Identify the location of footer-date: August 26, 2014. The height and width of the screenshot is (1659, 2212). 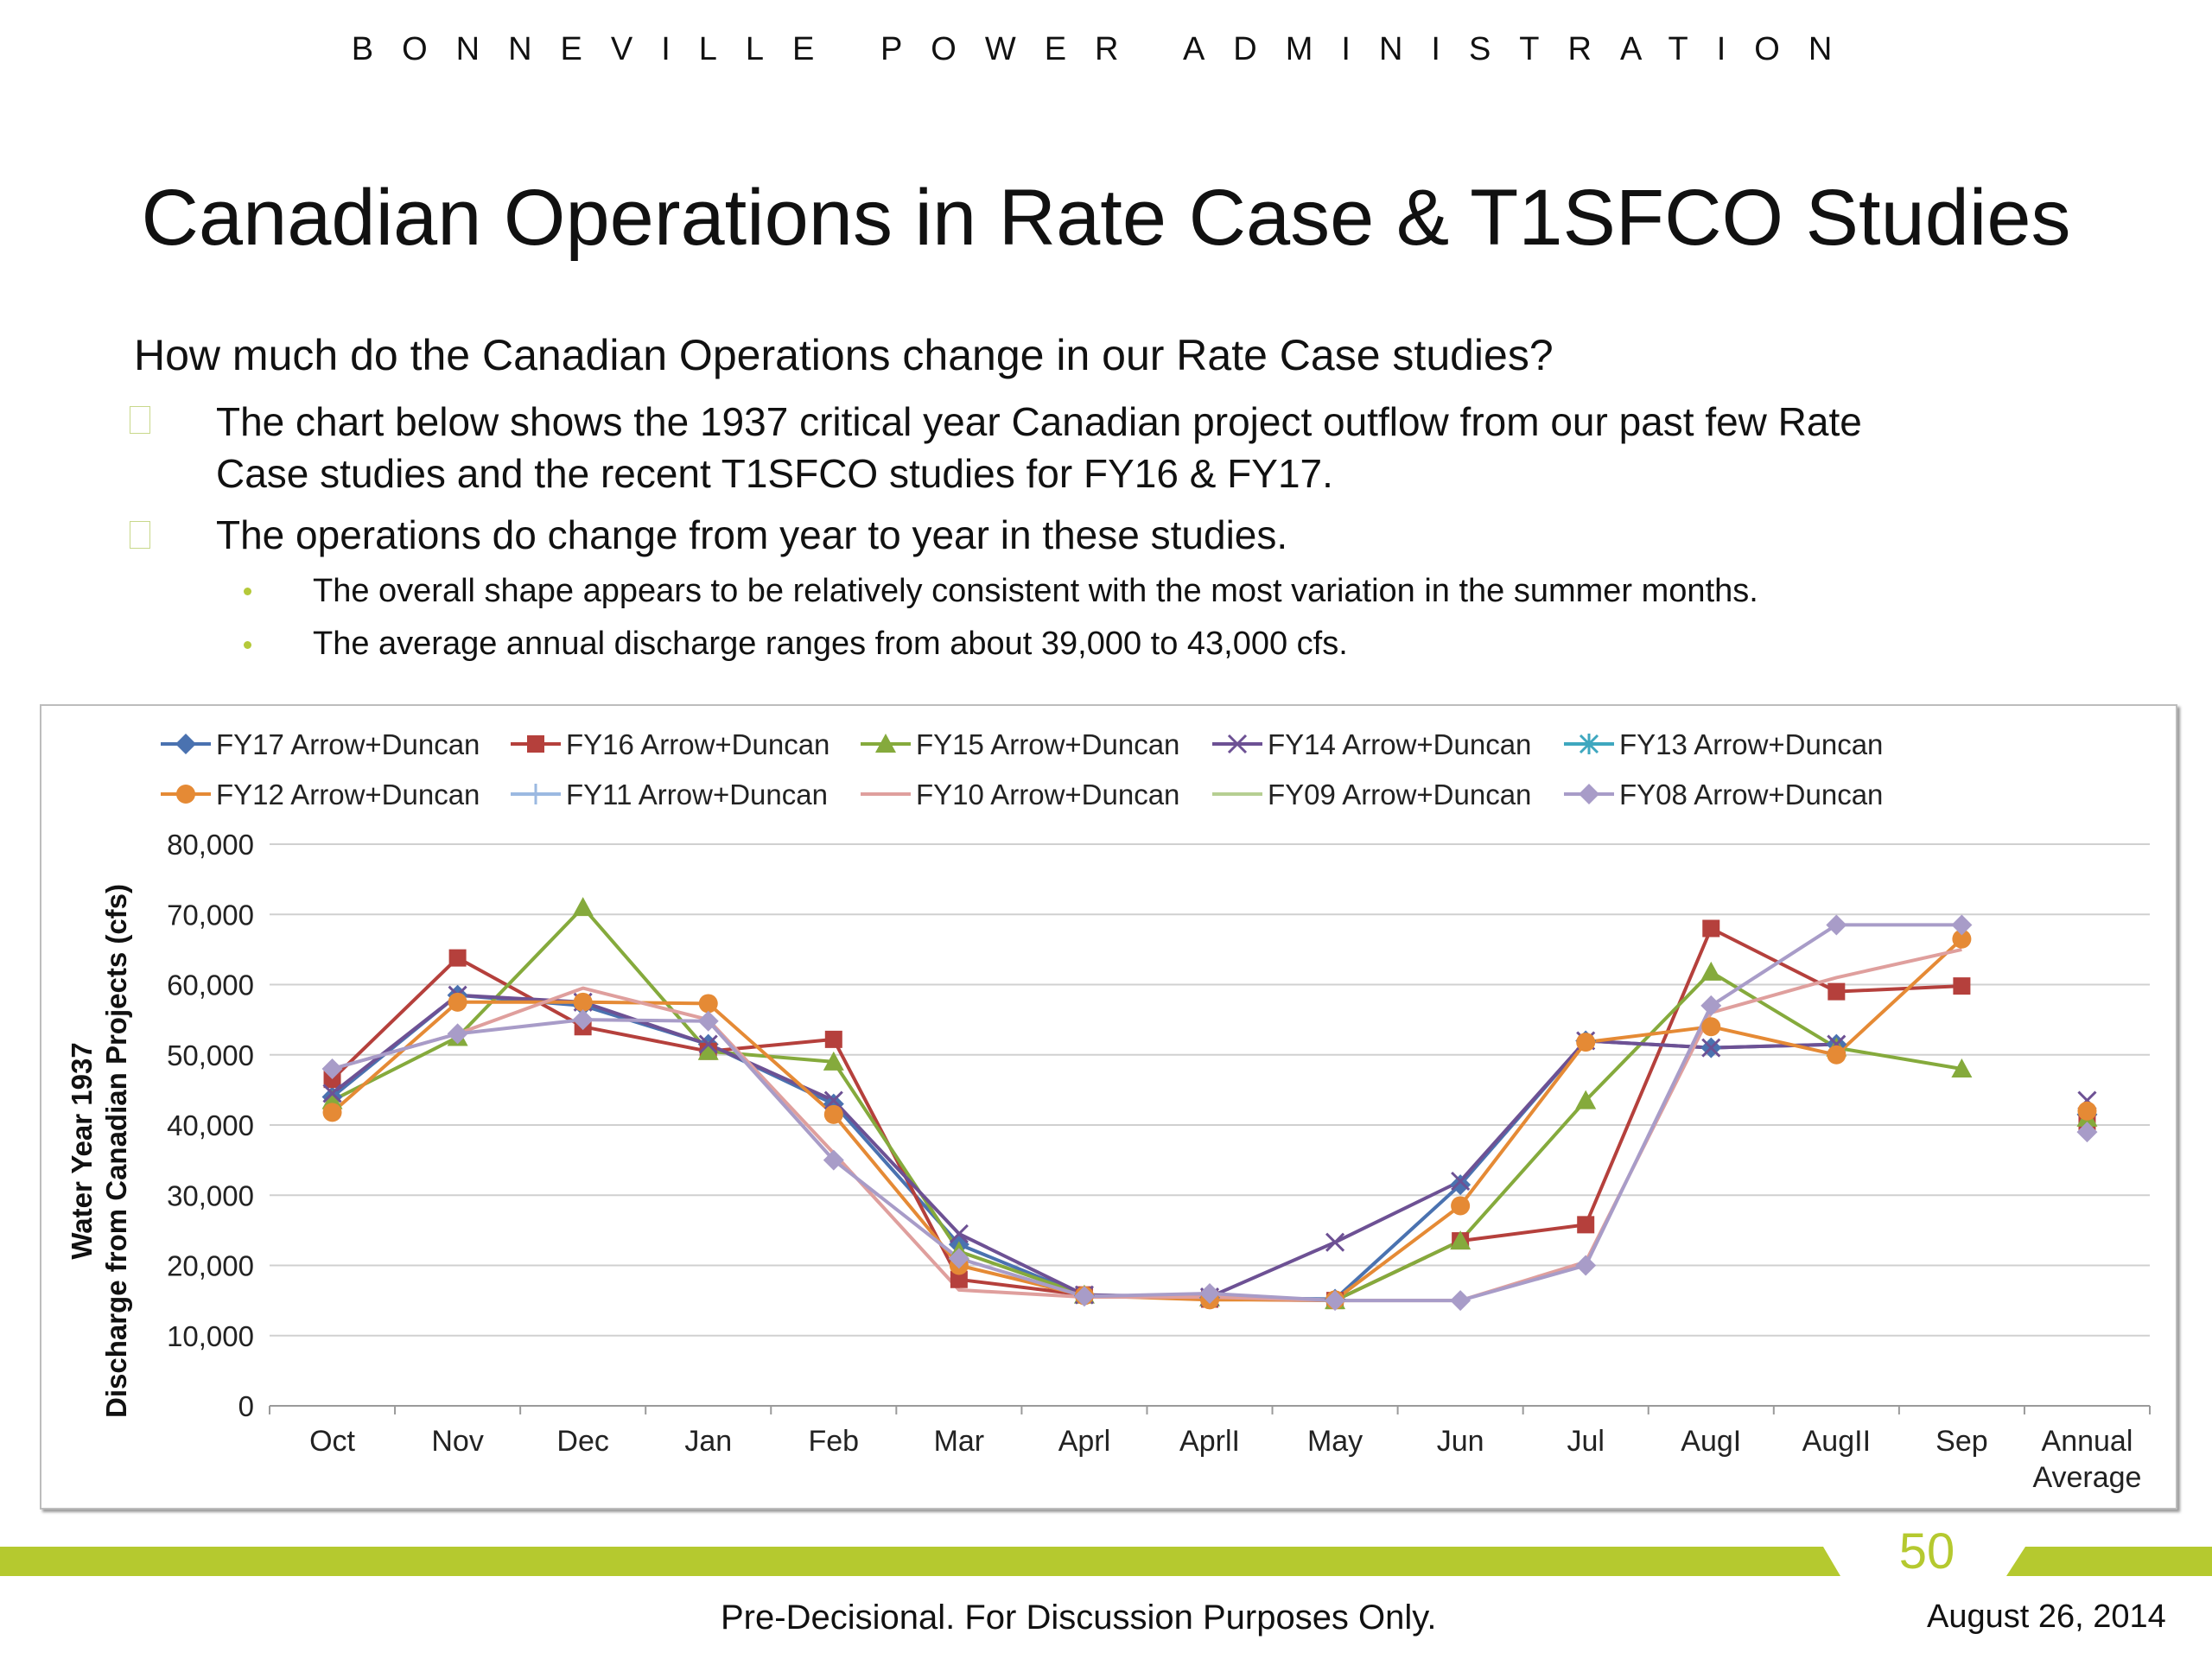
(2046, 1617).